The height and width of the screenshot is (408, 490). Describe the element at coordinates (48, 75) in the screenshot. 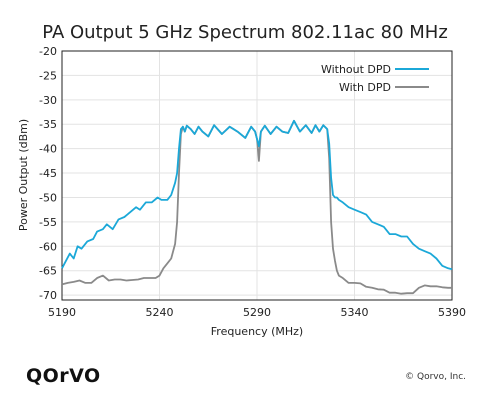

I see `y-tick-label: -25` at that location.